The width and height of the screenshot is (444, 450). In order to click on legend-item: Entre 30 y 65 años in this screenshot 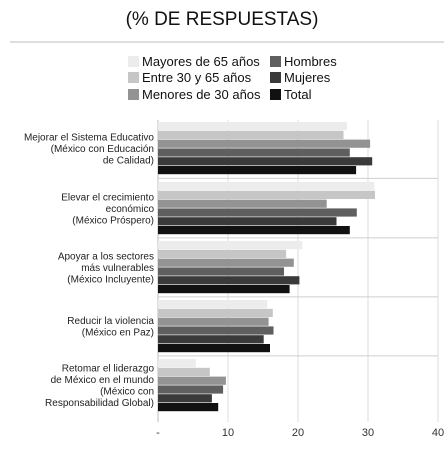, I will do `click(190, 77)`.